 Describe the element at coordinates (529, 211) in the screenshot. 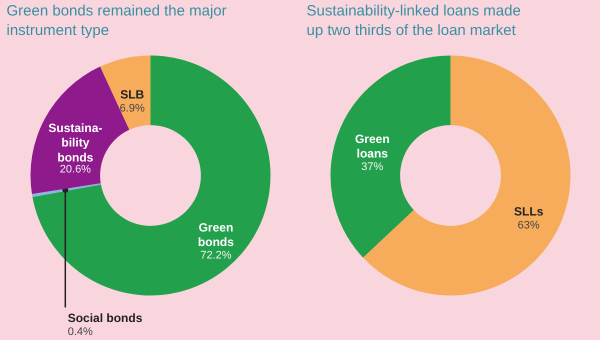

I see `slice-label: SLLs` at that location.